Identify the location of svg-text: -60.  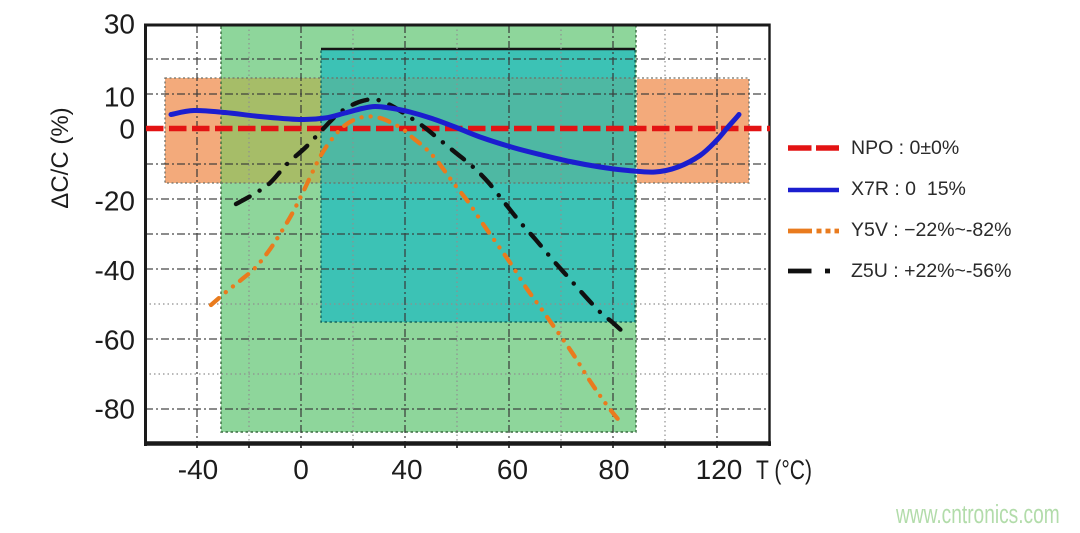
(115, 340).